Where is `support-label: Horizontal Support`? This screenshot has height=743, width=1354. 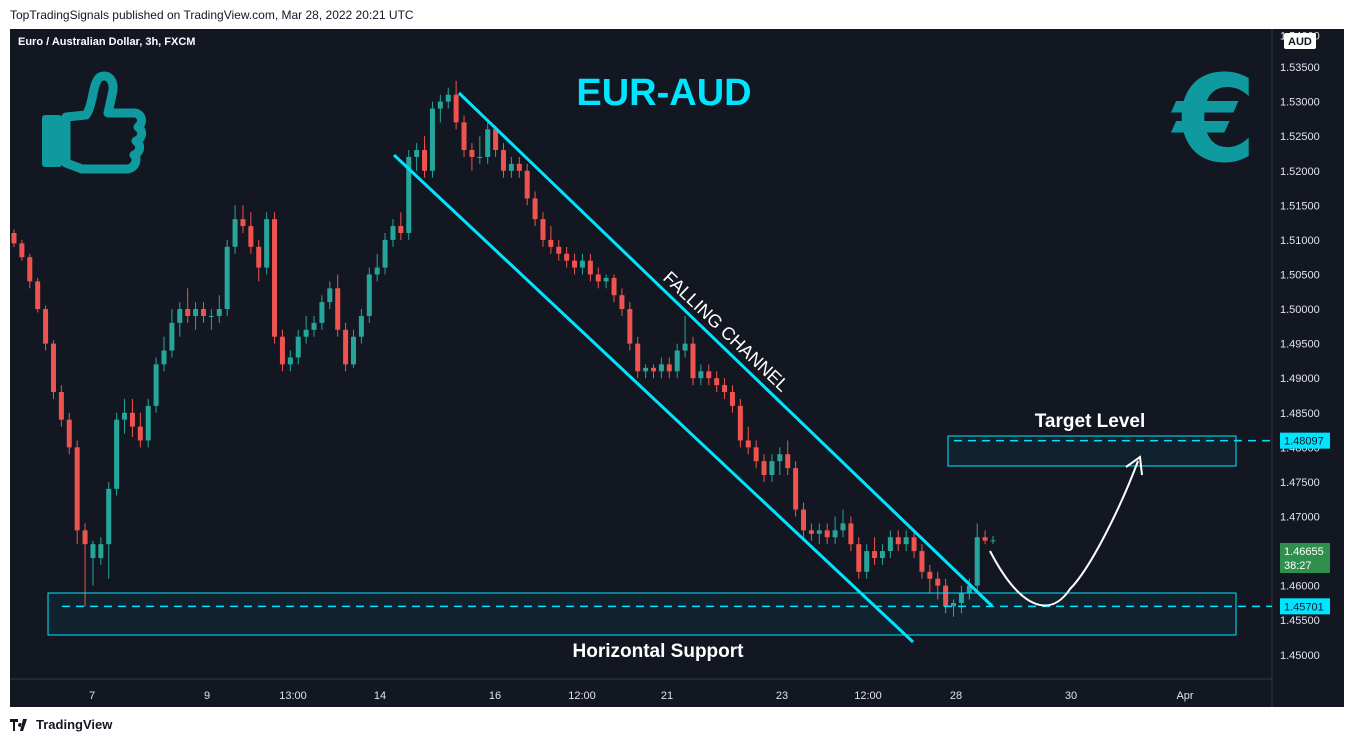 support-label: Horizontal Support is located at coordinates (659, 651).